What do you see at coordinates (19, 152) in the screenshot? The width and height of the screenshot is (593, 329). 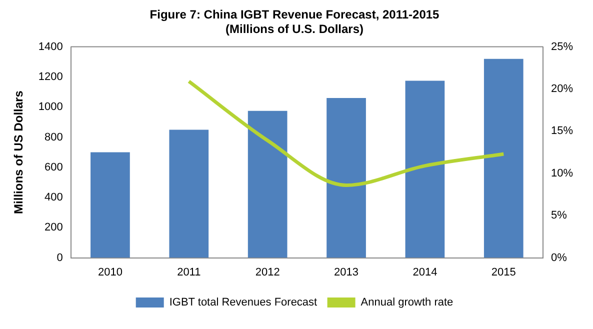 I see `y-axis-title: Millions of US Dollars` at bounding box center [19, 152].